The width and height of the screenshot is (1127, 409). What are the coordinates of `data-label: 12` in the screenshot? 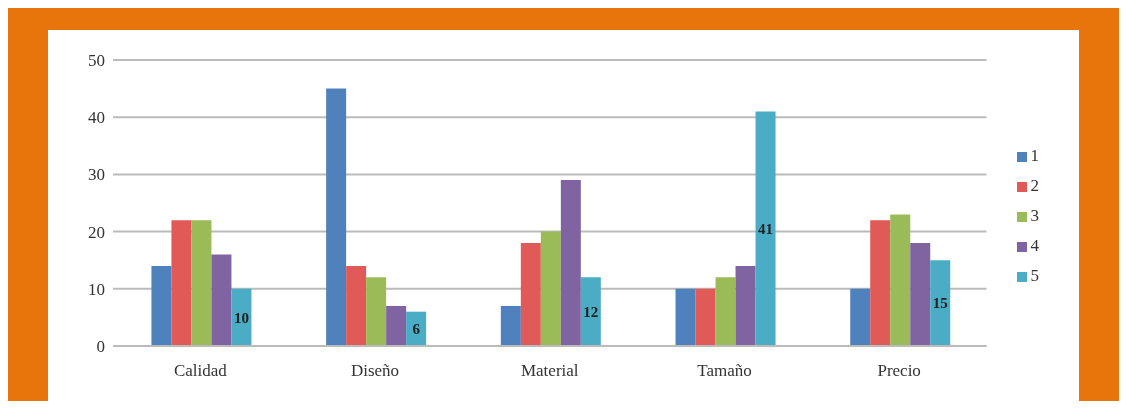 It's located at (591, 312).